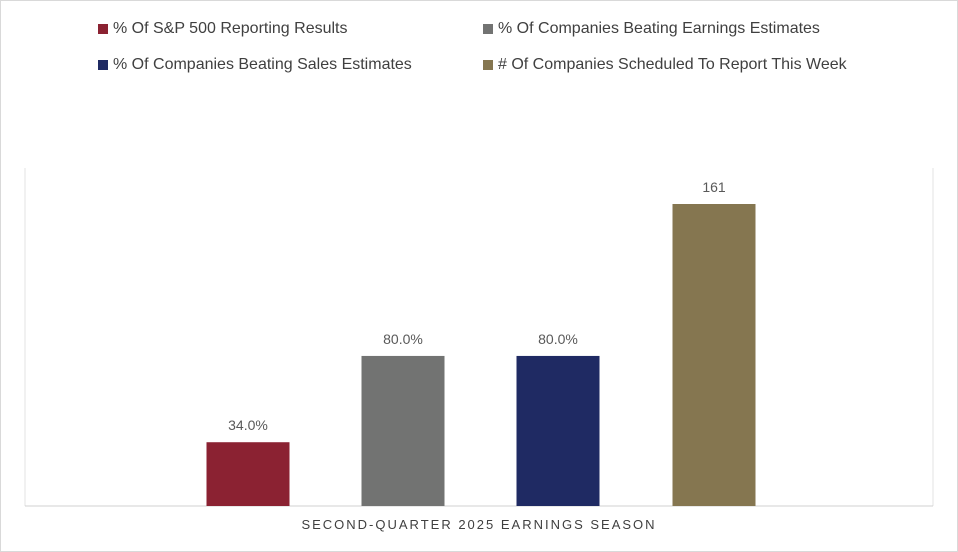 The height and width of the screenshot is (552, 958). What do you see at coordinates (403, 339) in the screenshot?
I see `data-label-beating-earnings: 80.0%` at bounding box center [403, 339].